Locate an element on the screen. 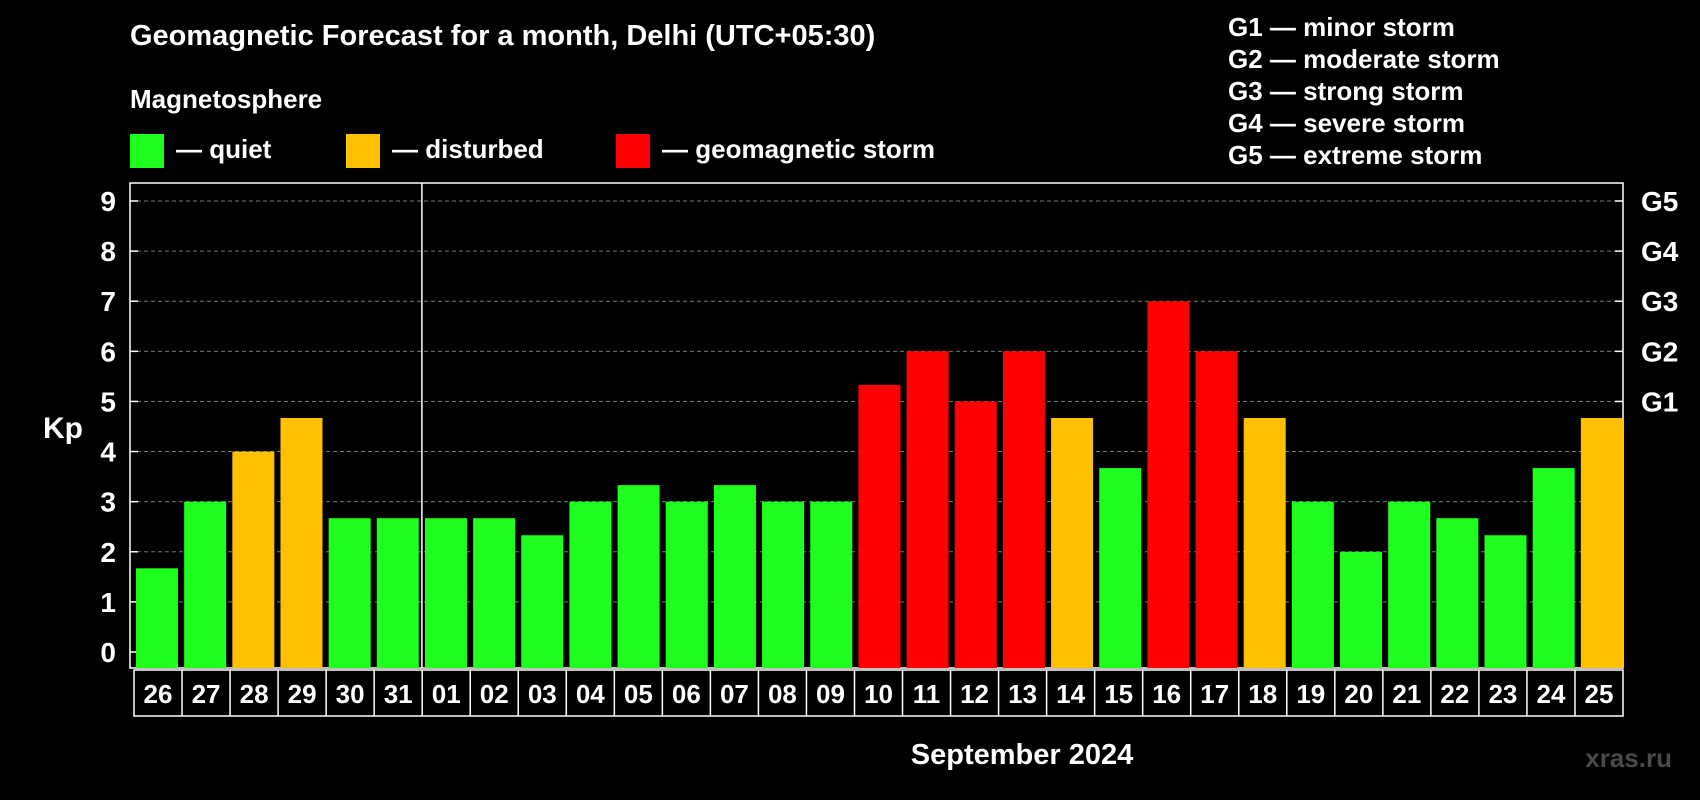 Image resolution: width=1700 pixels, height=800 pixels. x-axis-label: September 2024 is located at coordinates (1022, 755).